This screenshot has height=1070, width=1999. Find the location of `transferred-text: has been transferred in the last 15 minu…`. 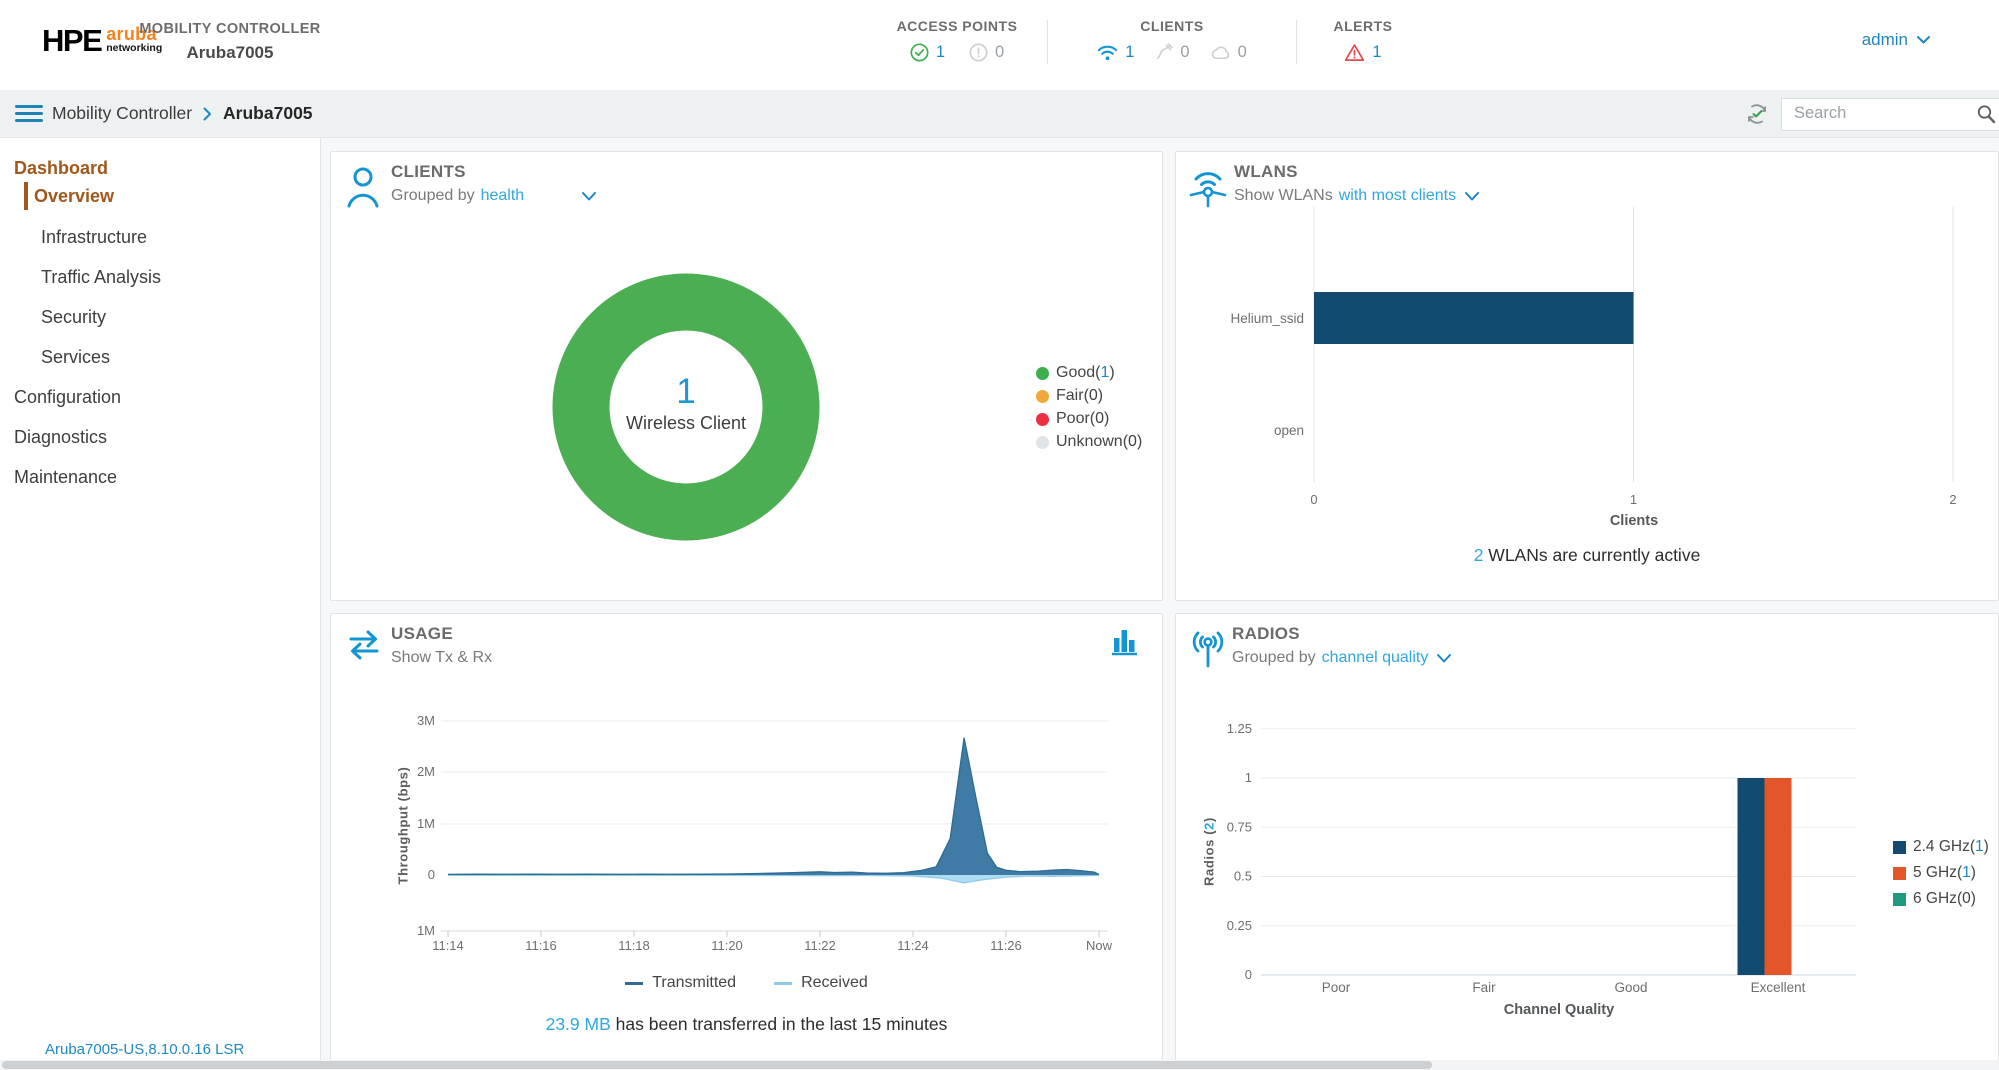

transferred-text: has been transferred in the last 15 minu… is located at coordinates (781, 1024).